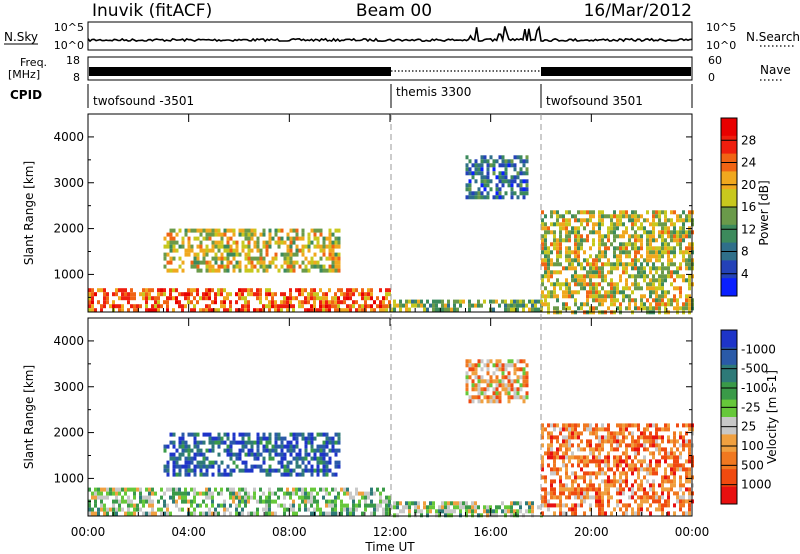  What do you see at coordinates (402, 36) in the screenshot?
I see `noise-panel: N.Sky 10^5 10^0 10^5 10^0 N.Search` at bounding box center [402, 36].